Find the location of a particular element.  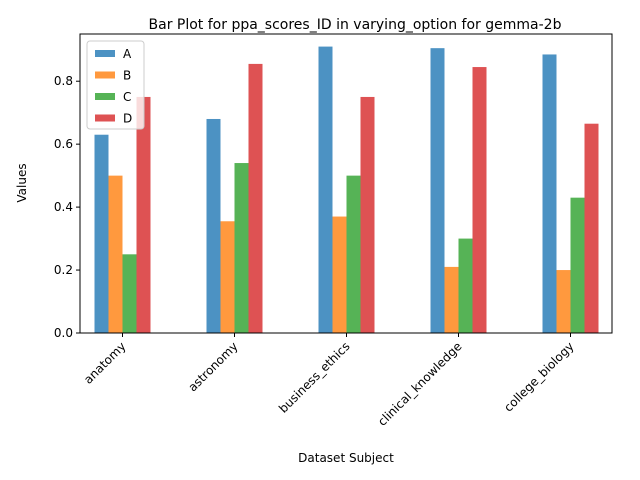

bar-C-college_biology is located at coordinates (577, 265).